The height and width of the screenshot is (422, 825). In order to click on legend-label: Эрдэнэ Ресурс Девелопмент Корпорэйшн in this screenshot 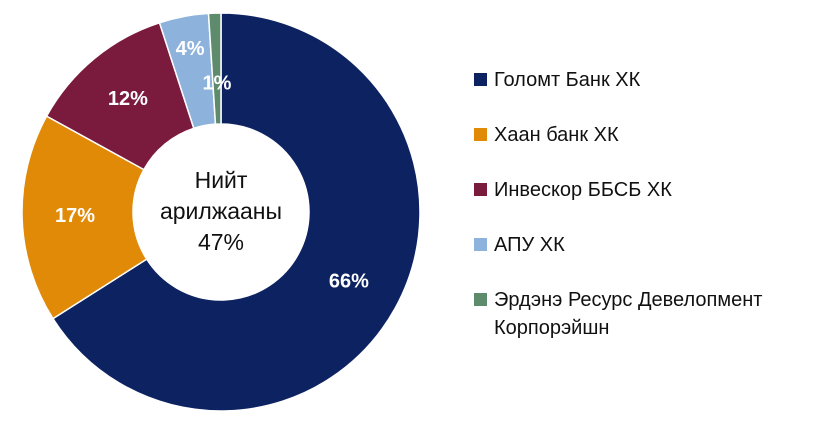, I will do `click(628, 314)`.